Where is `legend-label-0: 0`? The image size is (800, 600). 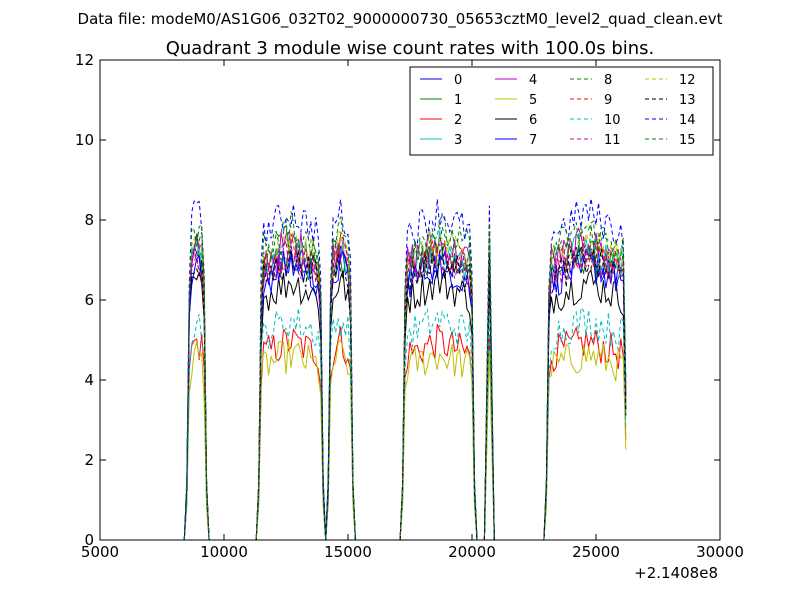
legend-label-0: 0 is located at coordinates (458, 80).